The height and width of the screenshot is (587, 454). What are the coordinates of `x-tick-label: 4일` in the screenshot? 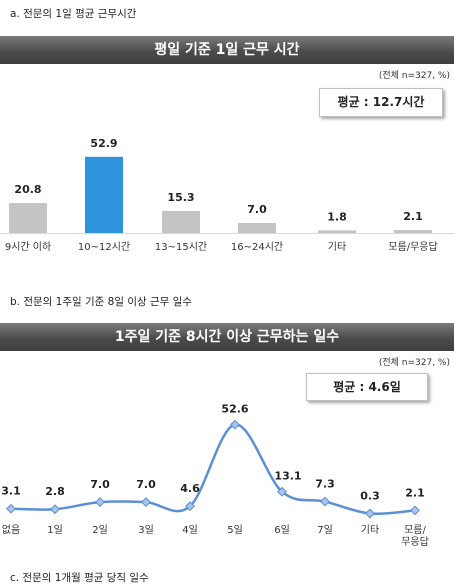 It's located at (190, 530).